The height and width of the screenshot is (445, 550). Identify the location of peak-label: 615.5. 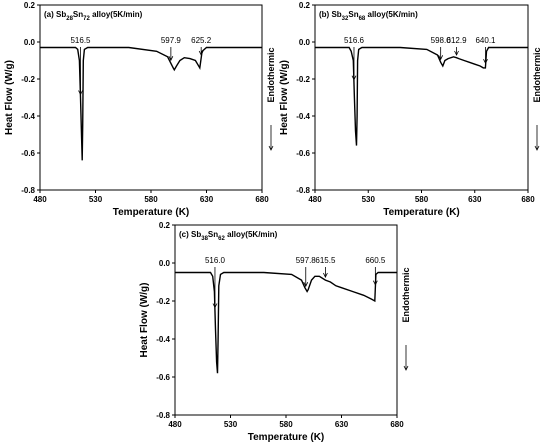
(325, 260).